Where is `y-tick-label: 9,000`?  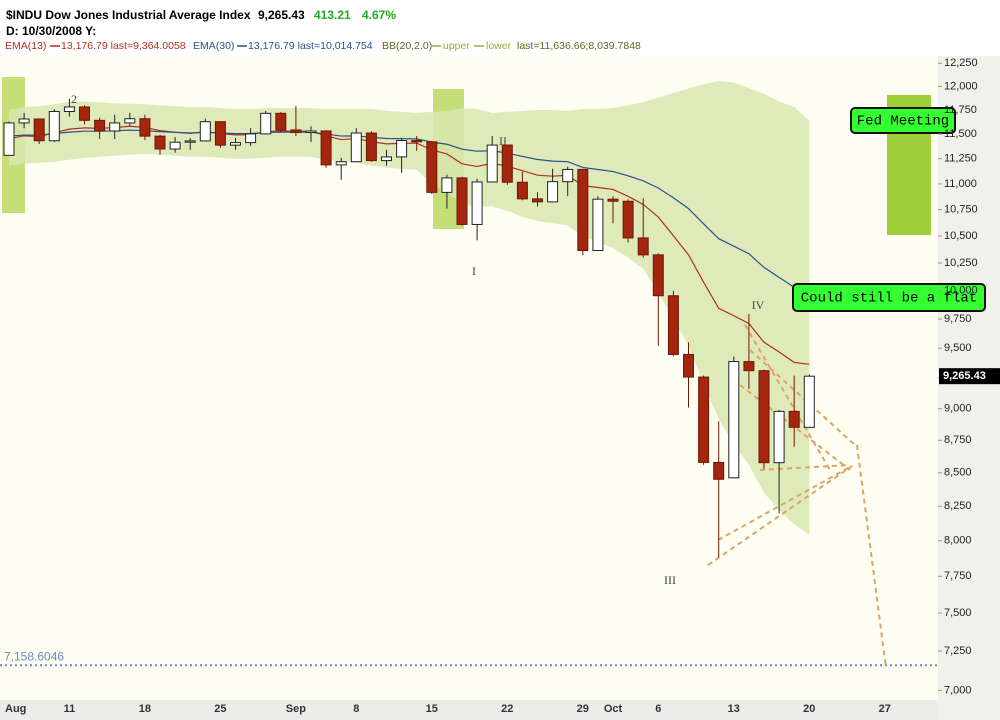
y-tick-label: 9,000 is located at coordinates (958, 409).